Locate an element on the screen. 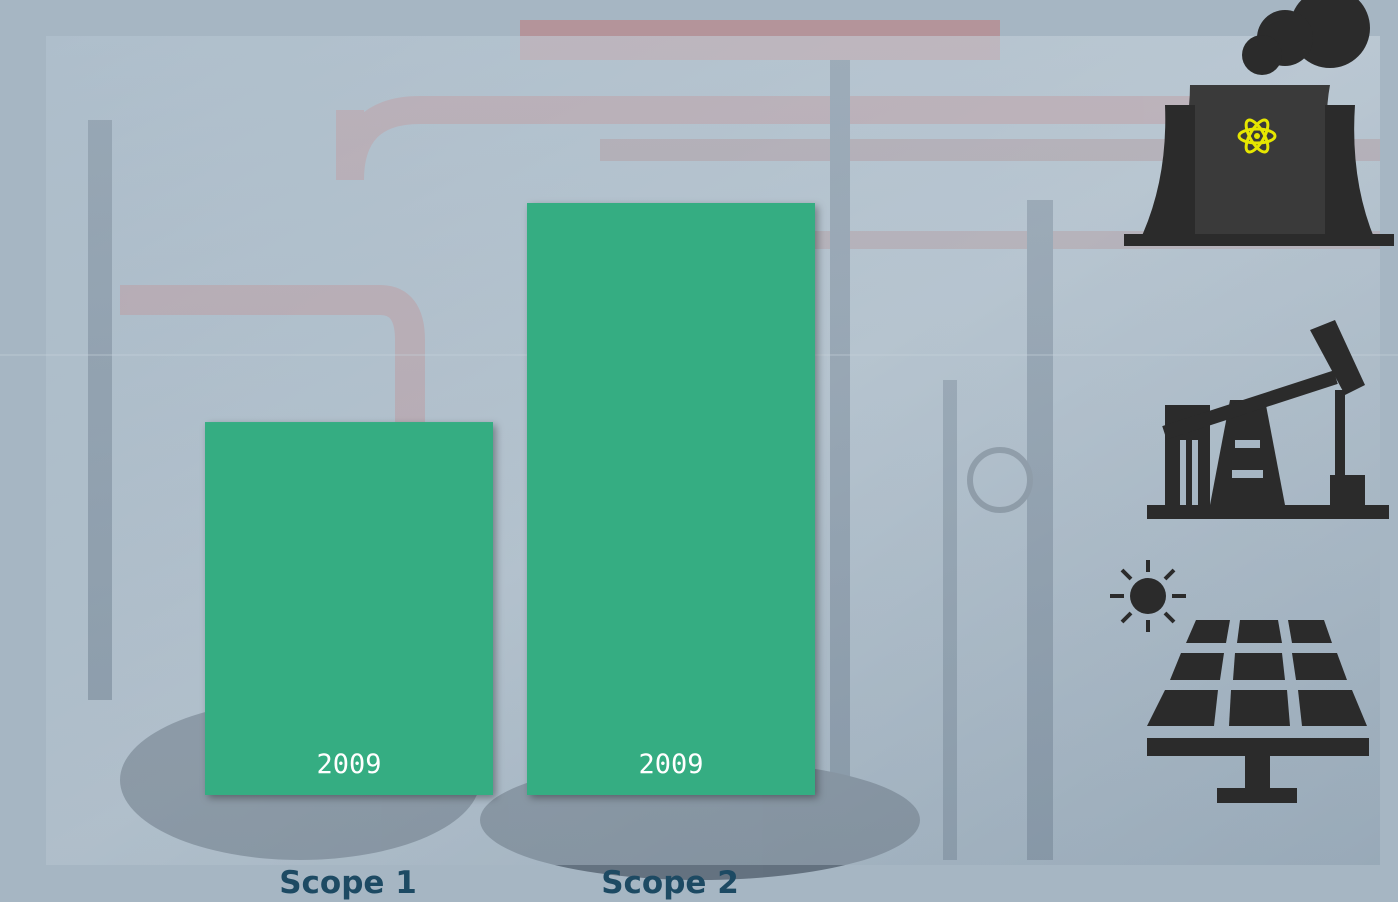  solar-panel-icon is located at coordinates (1239, 681).